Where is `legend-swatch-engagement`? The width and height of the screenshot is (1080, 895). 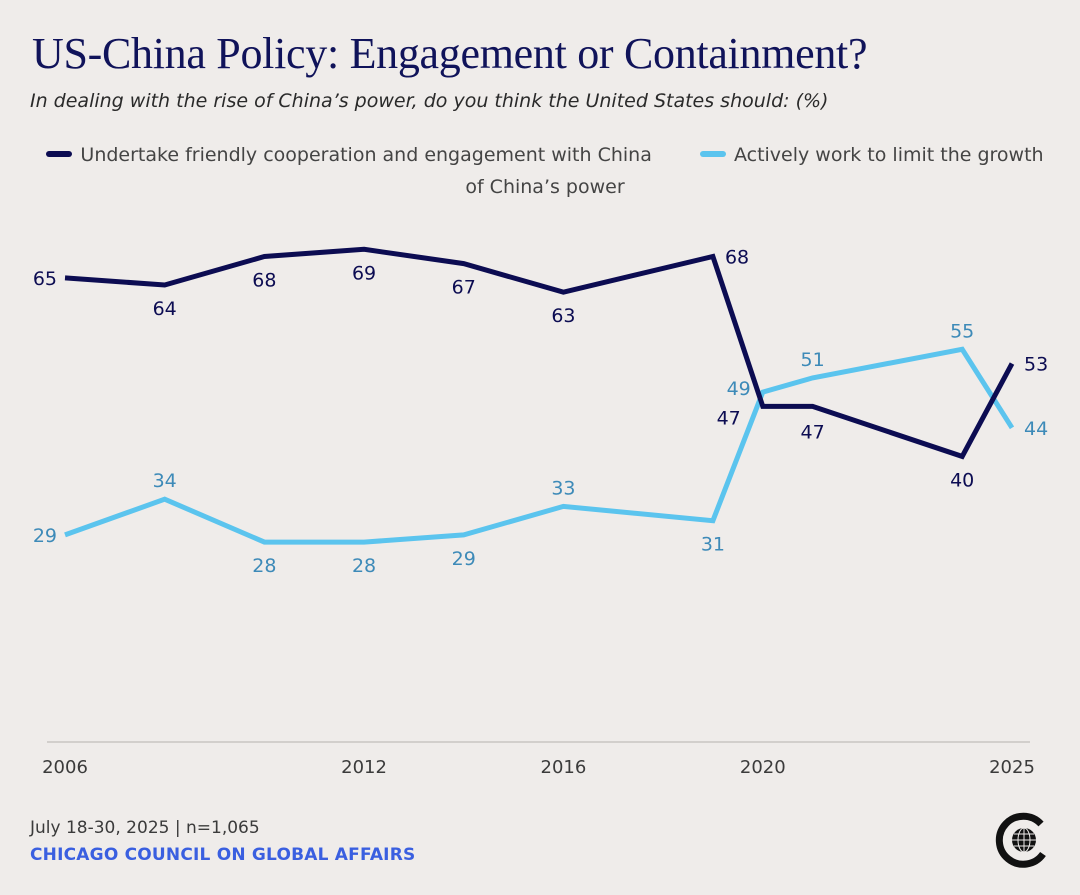
legend-swatch-engagement is located at coordinates (59, 153).